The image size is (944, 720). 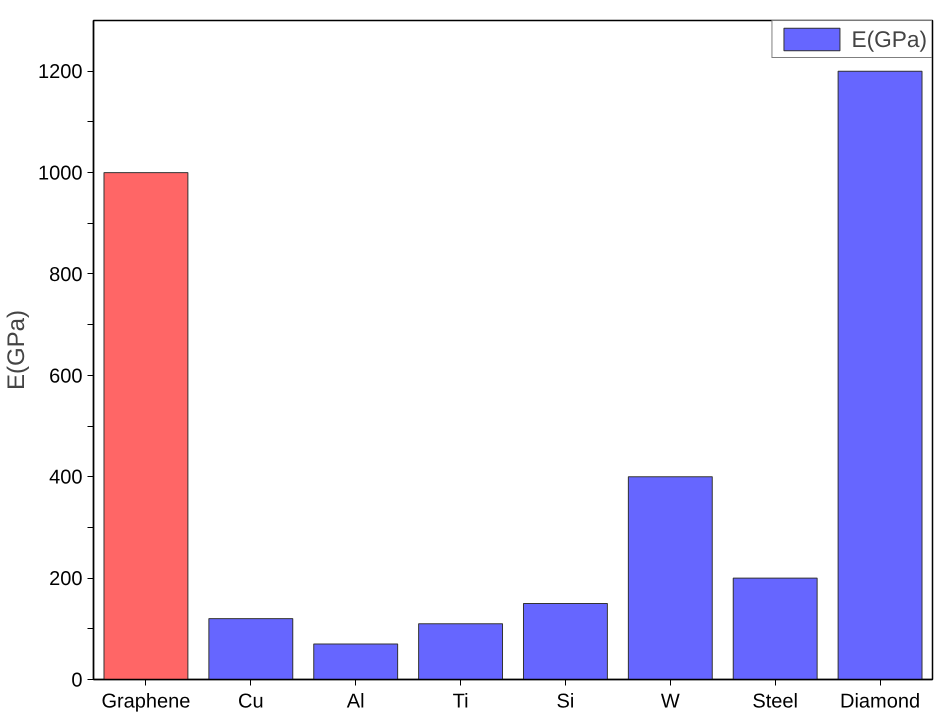 I want to click on x-tick-label: Diamond, so click(x=880, y=701).